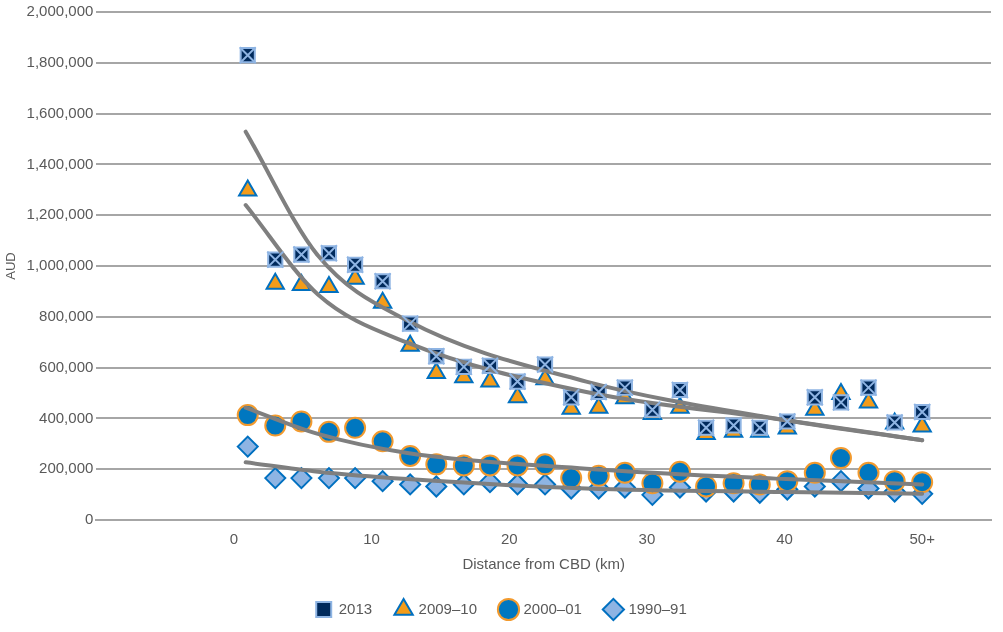 The width and height of the screenshot is (1003, 632). Describe the element at coordinates (60, 11) in the screenshot. I see `y-tick-label: 2,000,000` at that location.